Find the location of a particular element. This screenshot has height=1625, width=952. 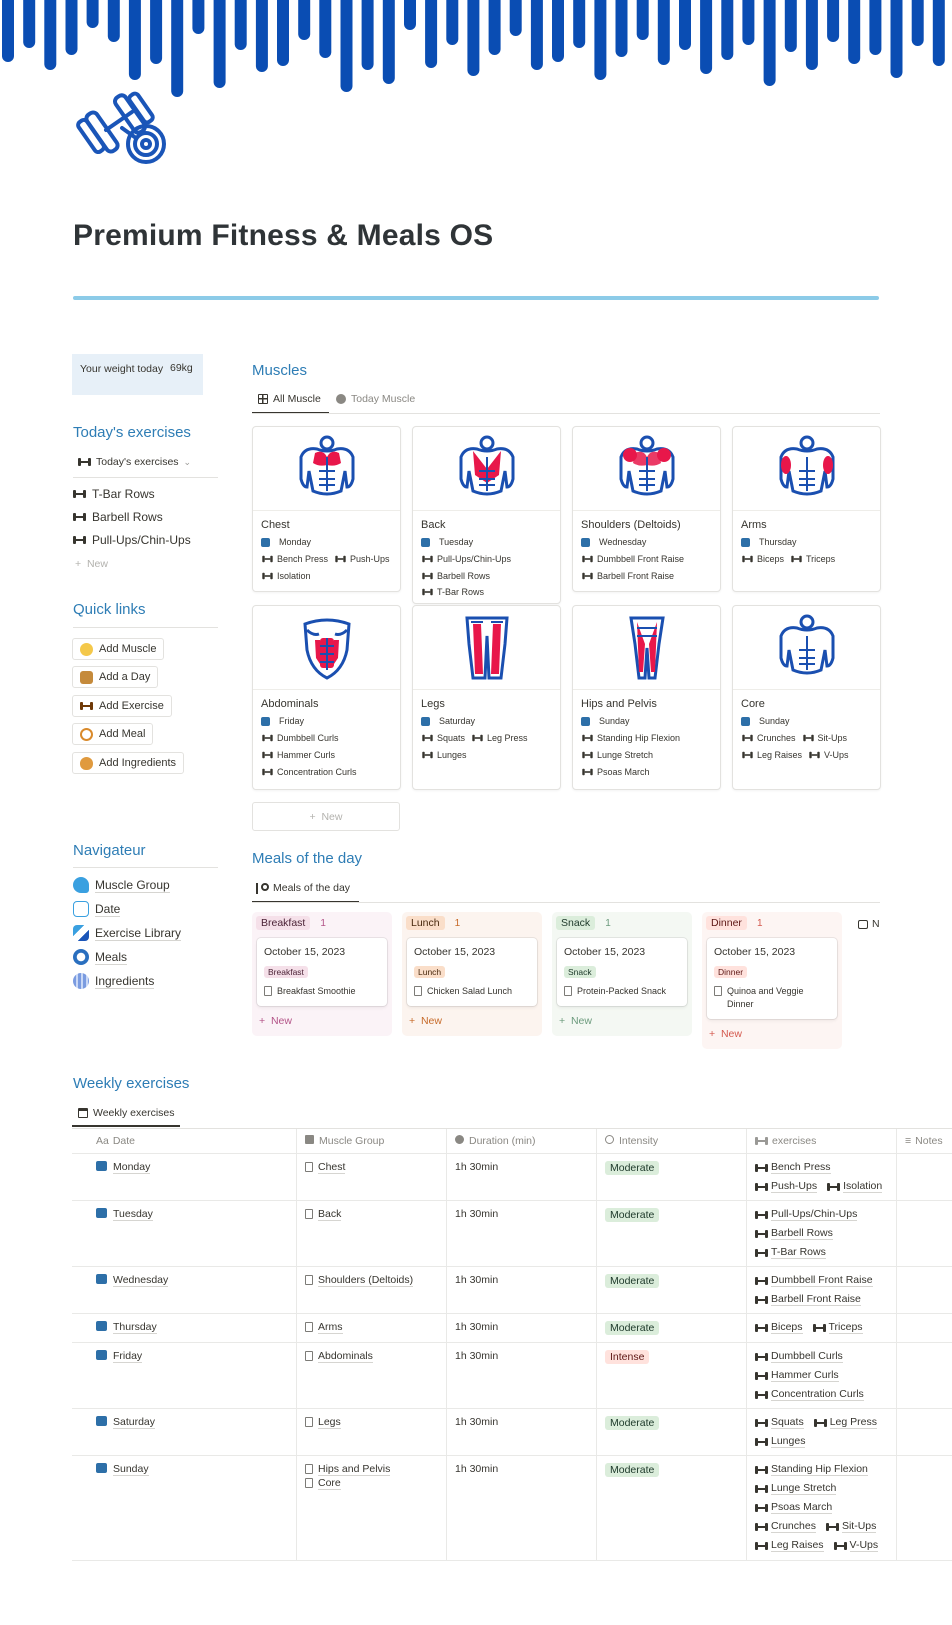

muscle-card: Legs Saturday Squats Leg Press Lunges is located at coordinates (486, 697).